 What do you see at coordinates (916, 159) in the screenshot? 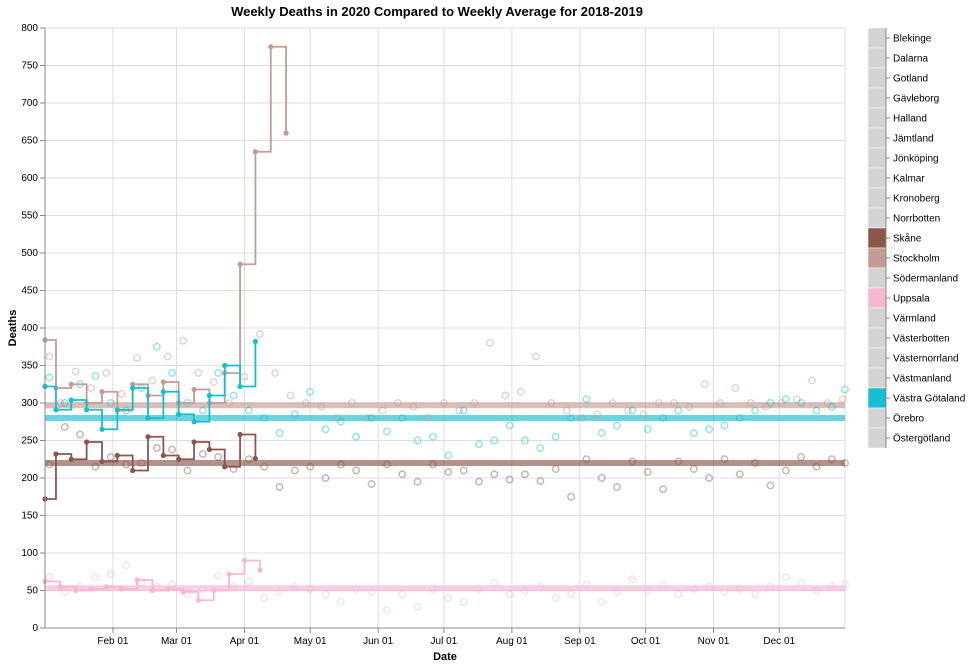
I see `legend-label: Jönköping` at bounding box center [916, 159].